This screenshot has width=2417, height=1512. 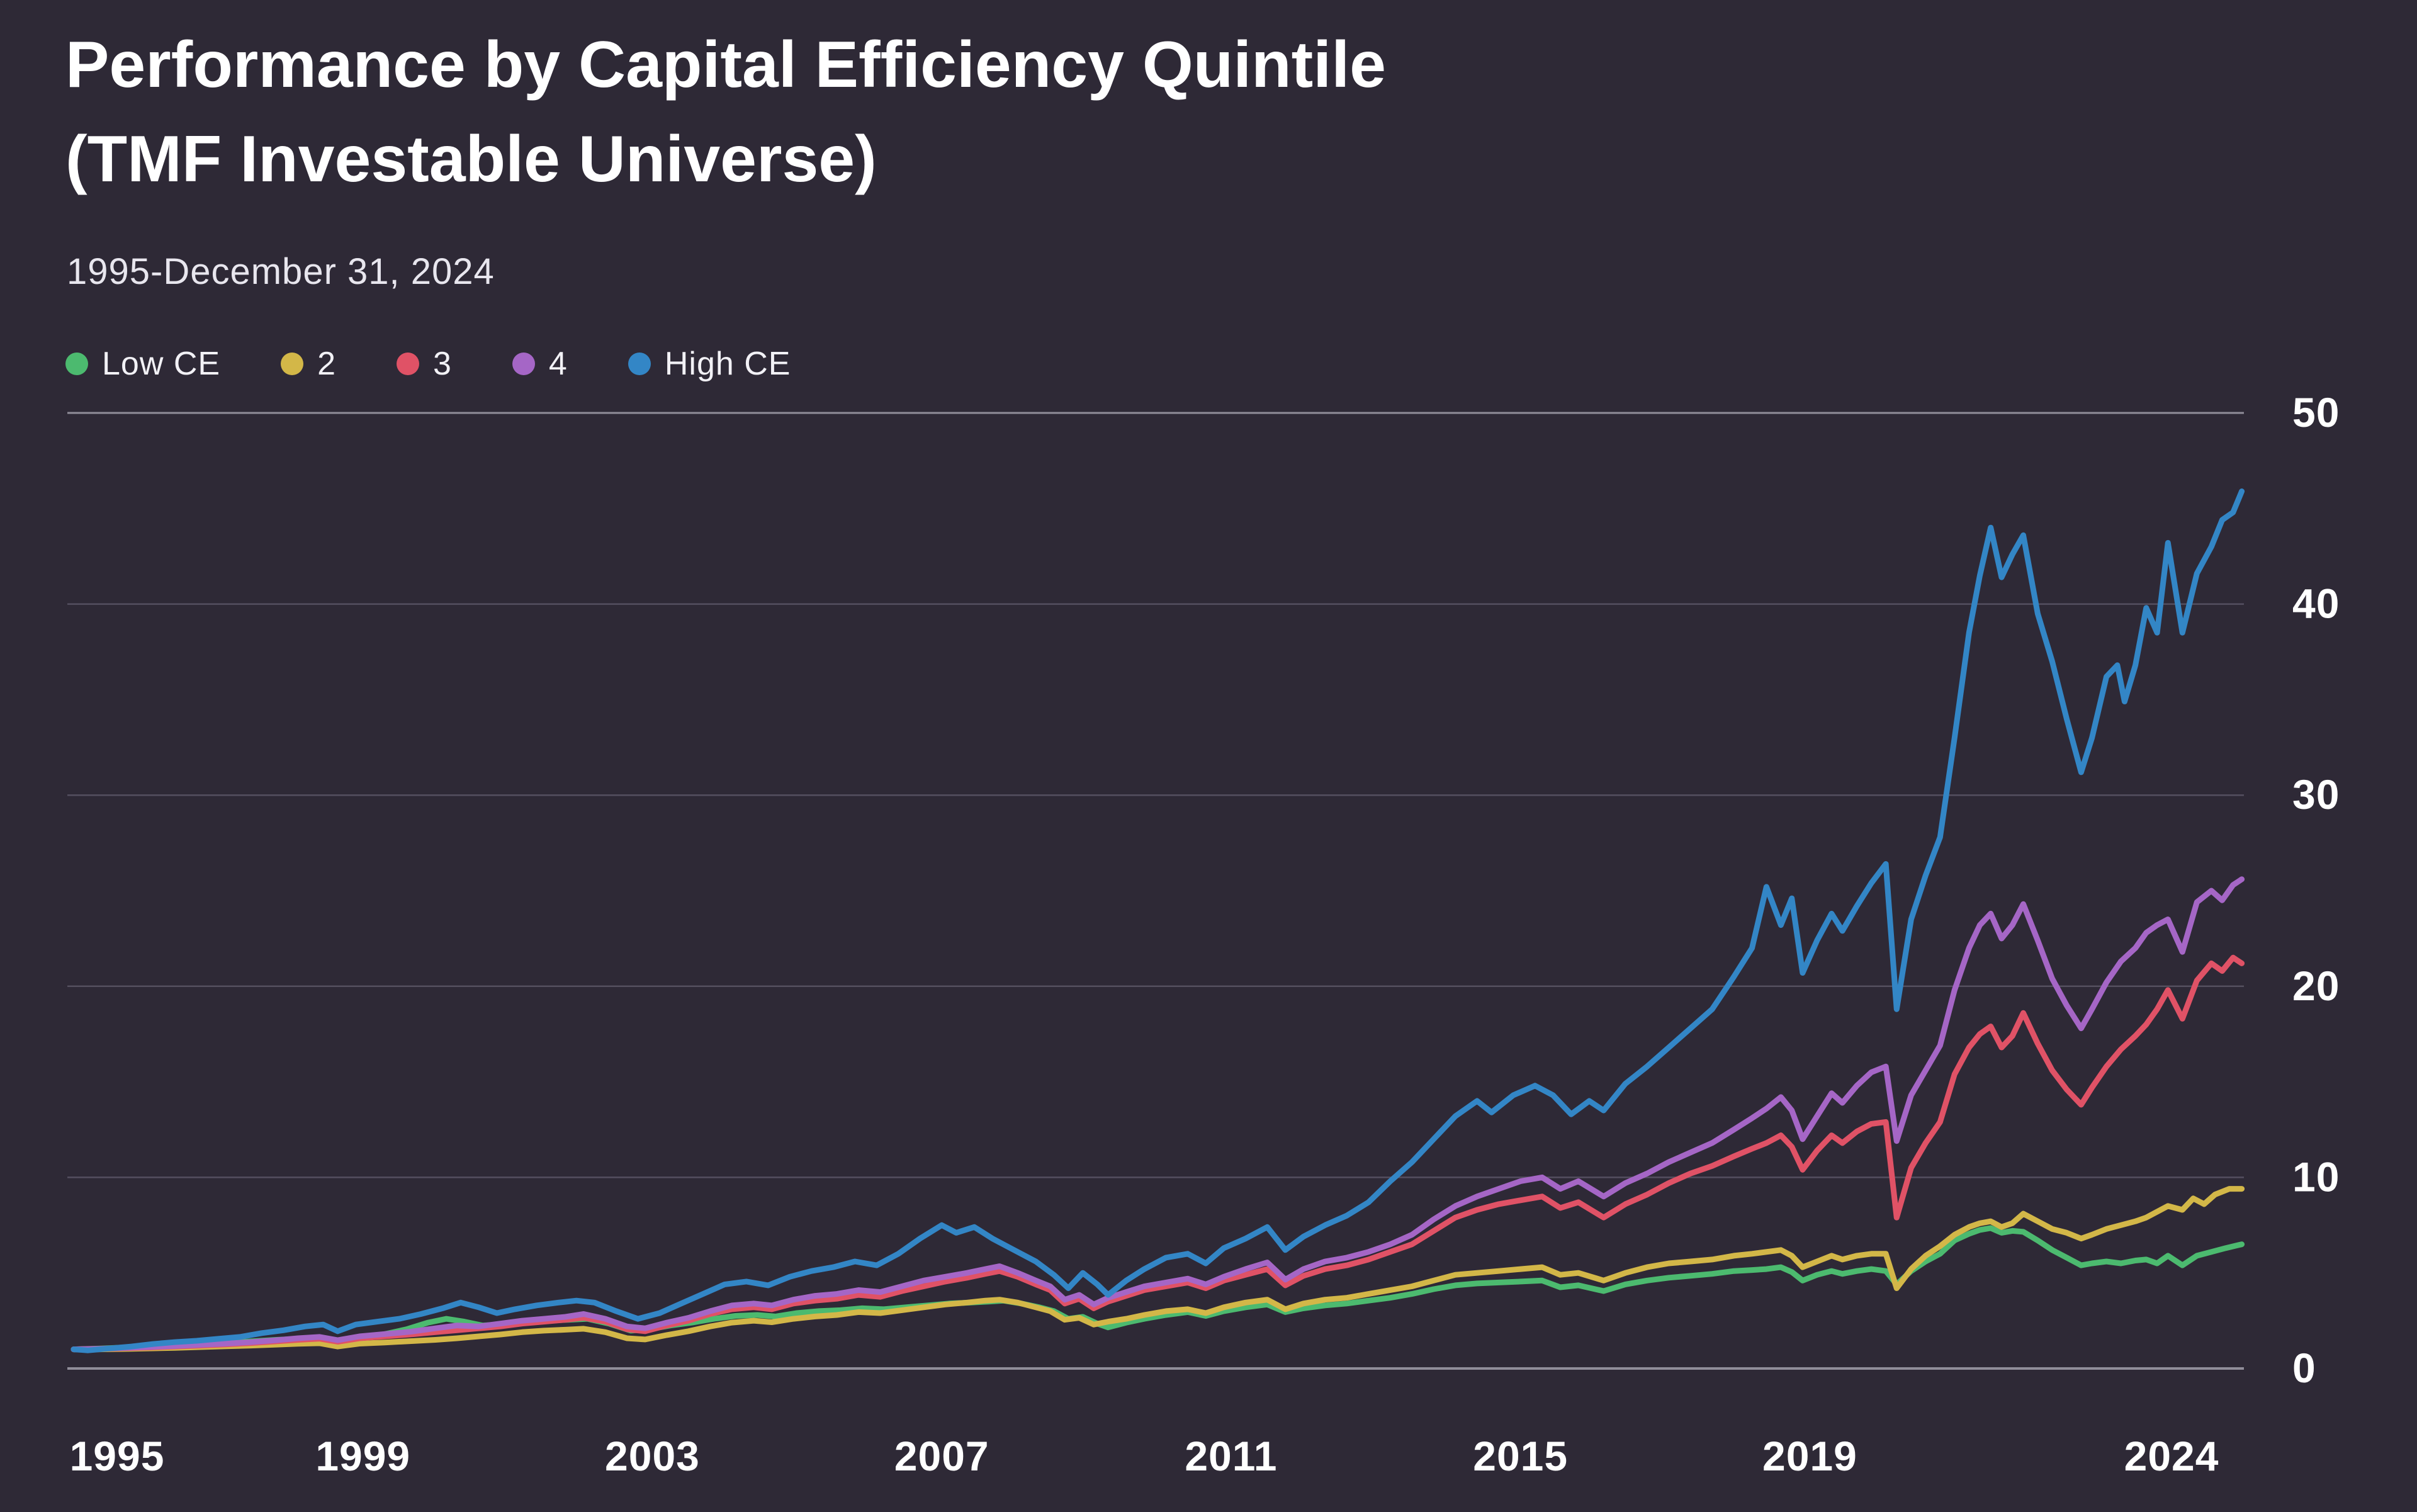 I want to click on x-axis-label-1995: 1995, so click(x=117, y=1456).